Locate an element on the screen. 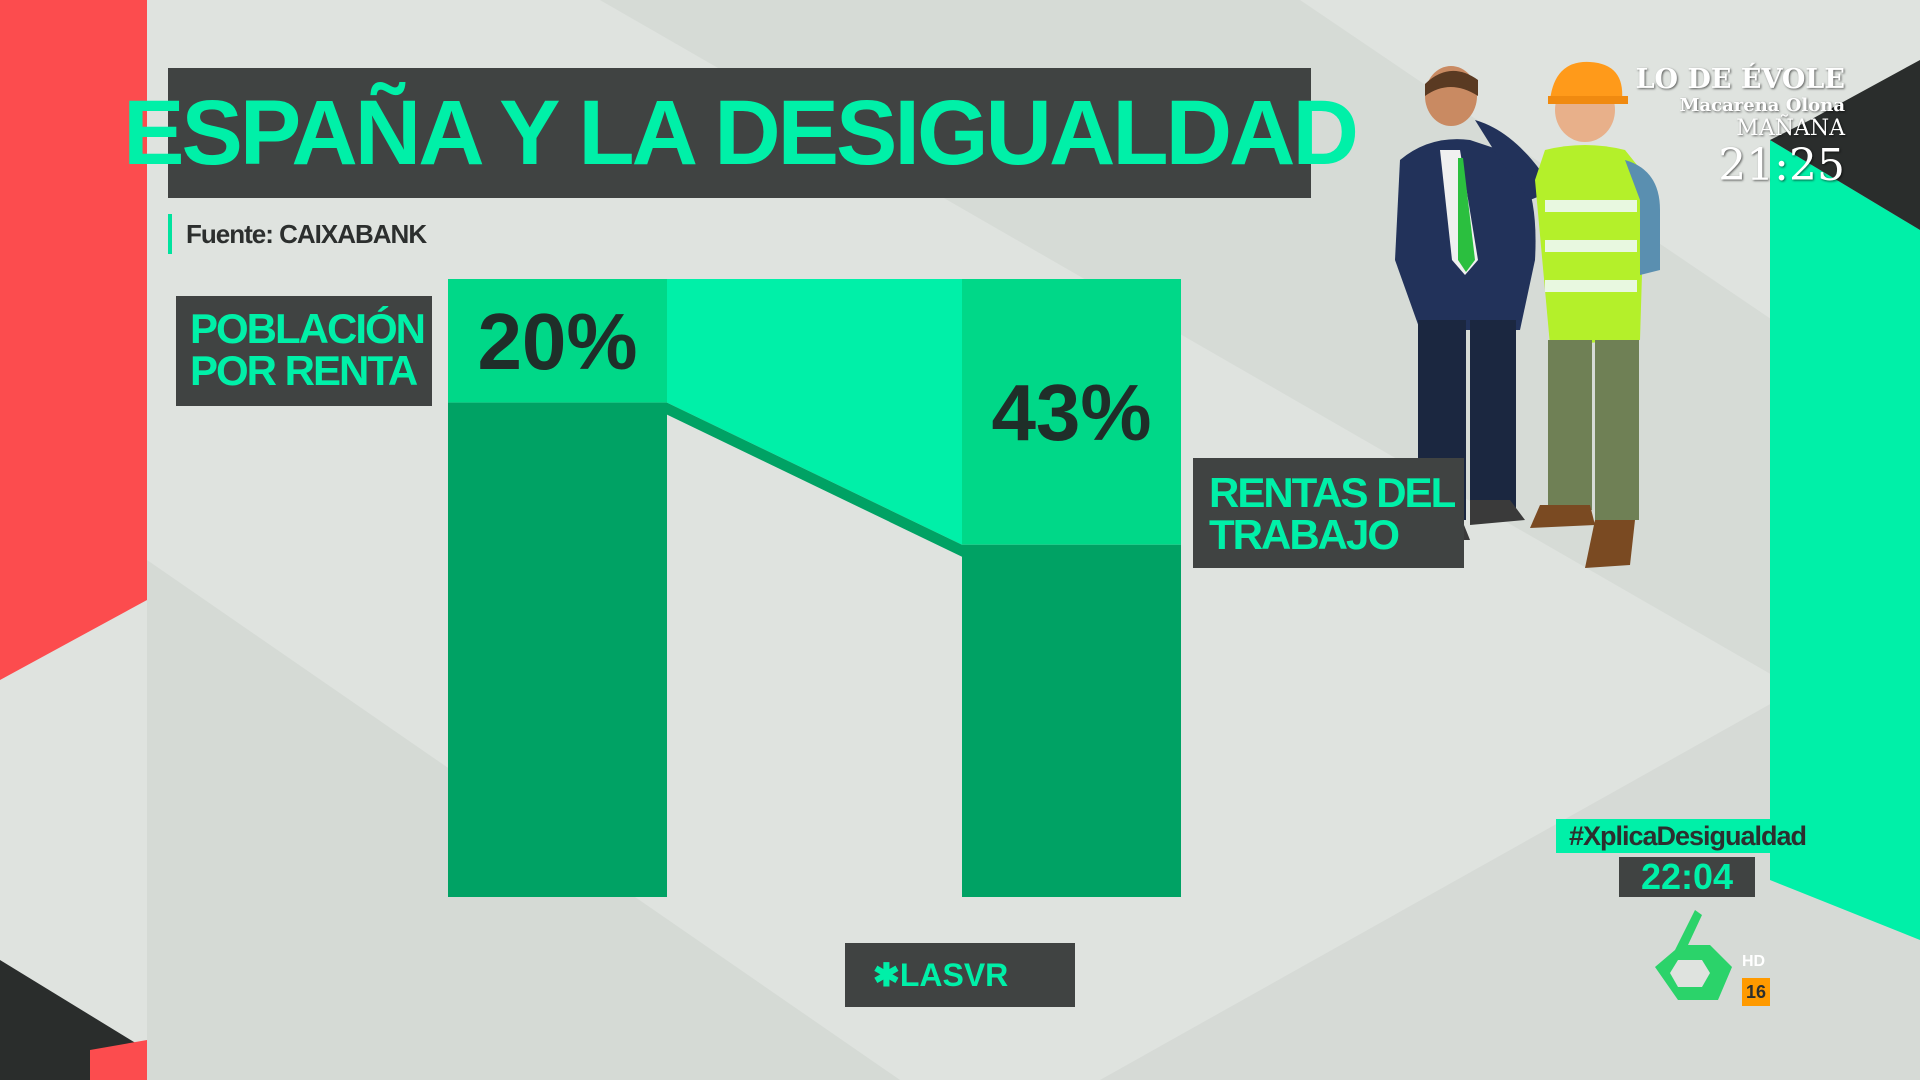  program-promo: LO DE ÉVOLE Macarena Olona MAÑANA 21:25 is located at coordinates (1732, 127).